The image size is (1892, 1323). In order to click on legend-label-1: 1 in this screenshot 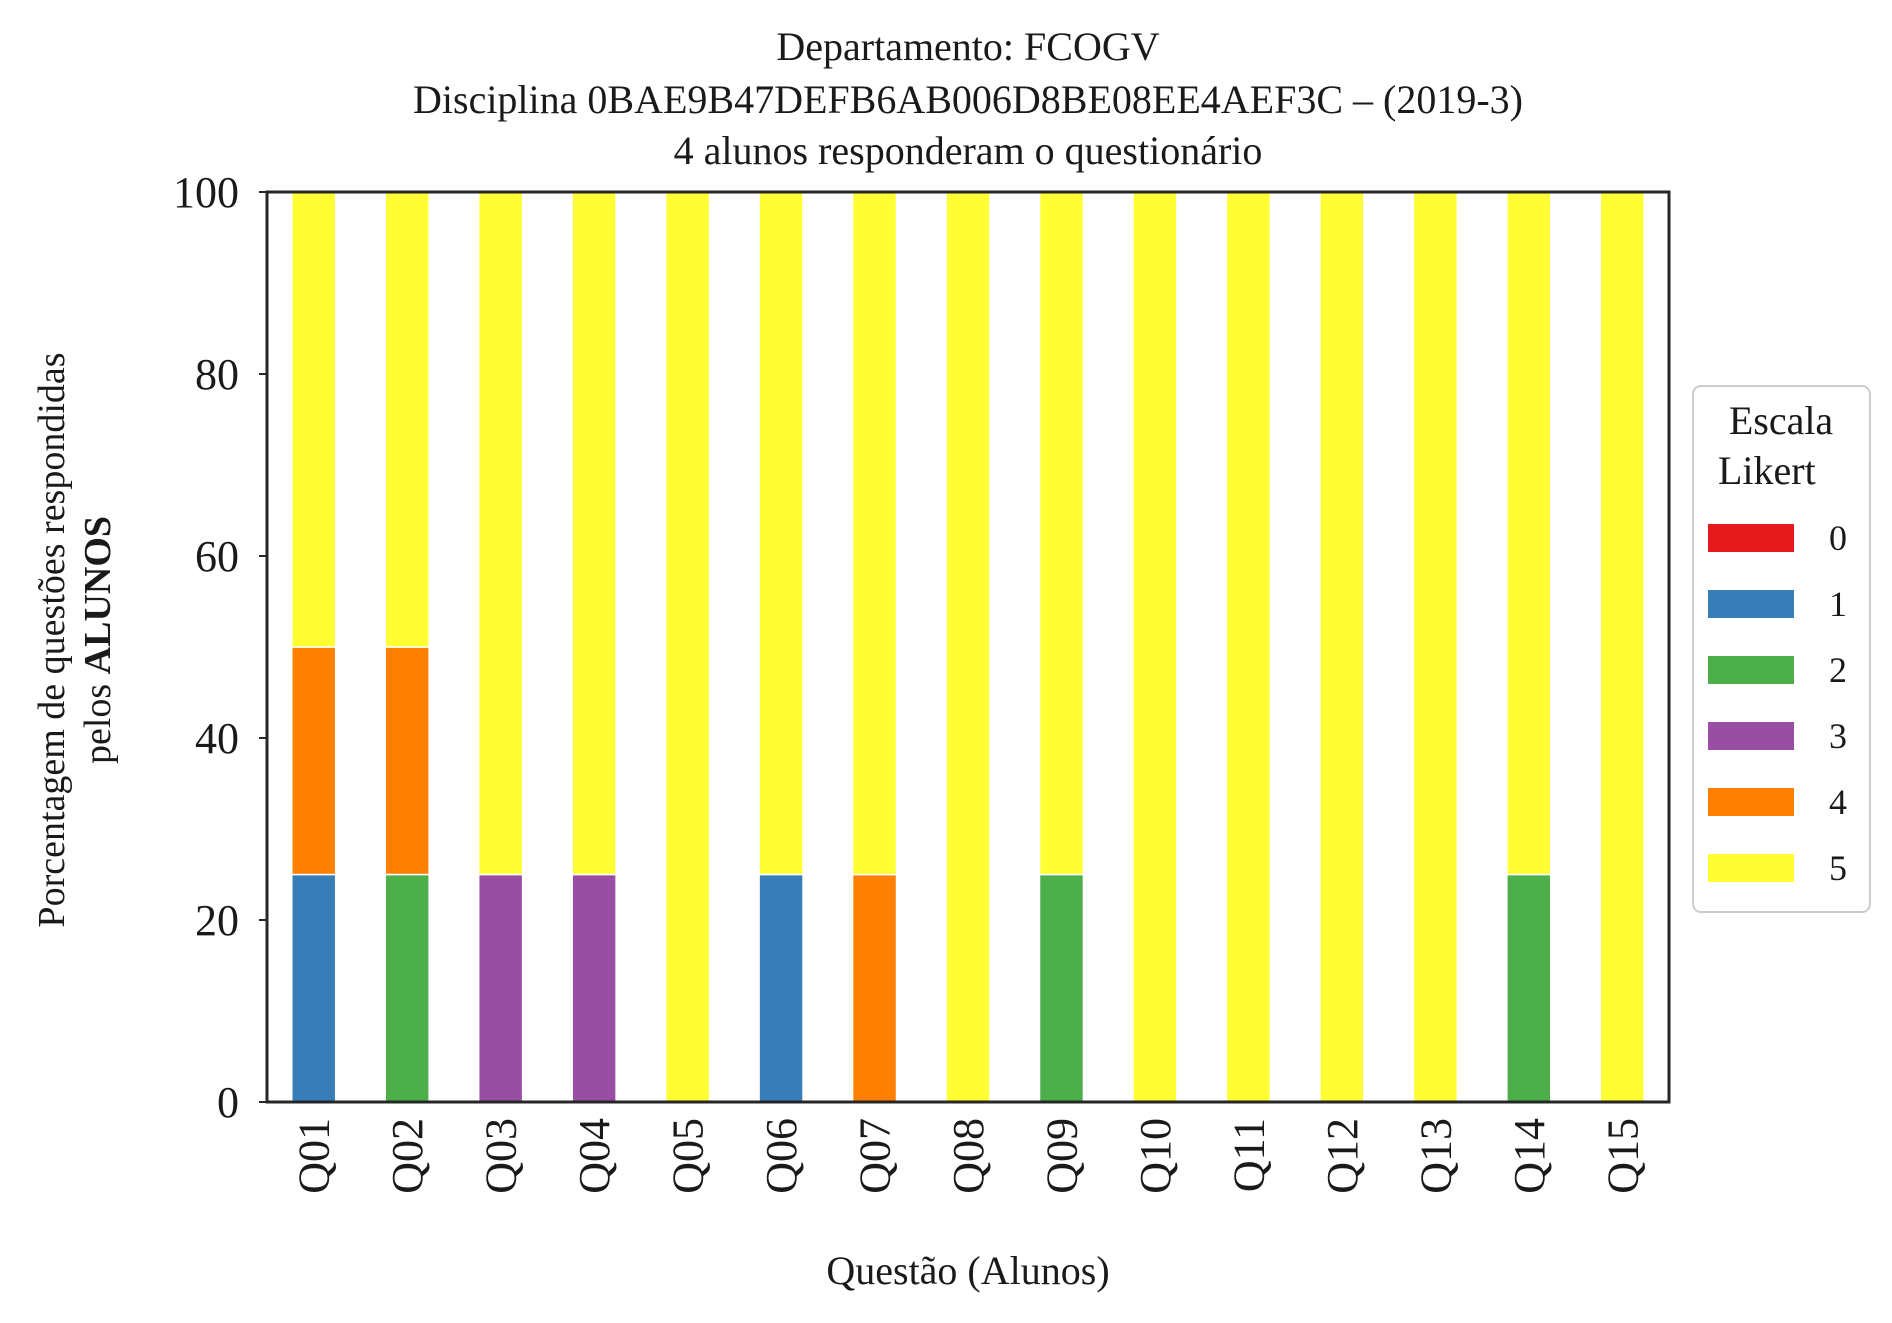, I will do `click(1838, 604)`.